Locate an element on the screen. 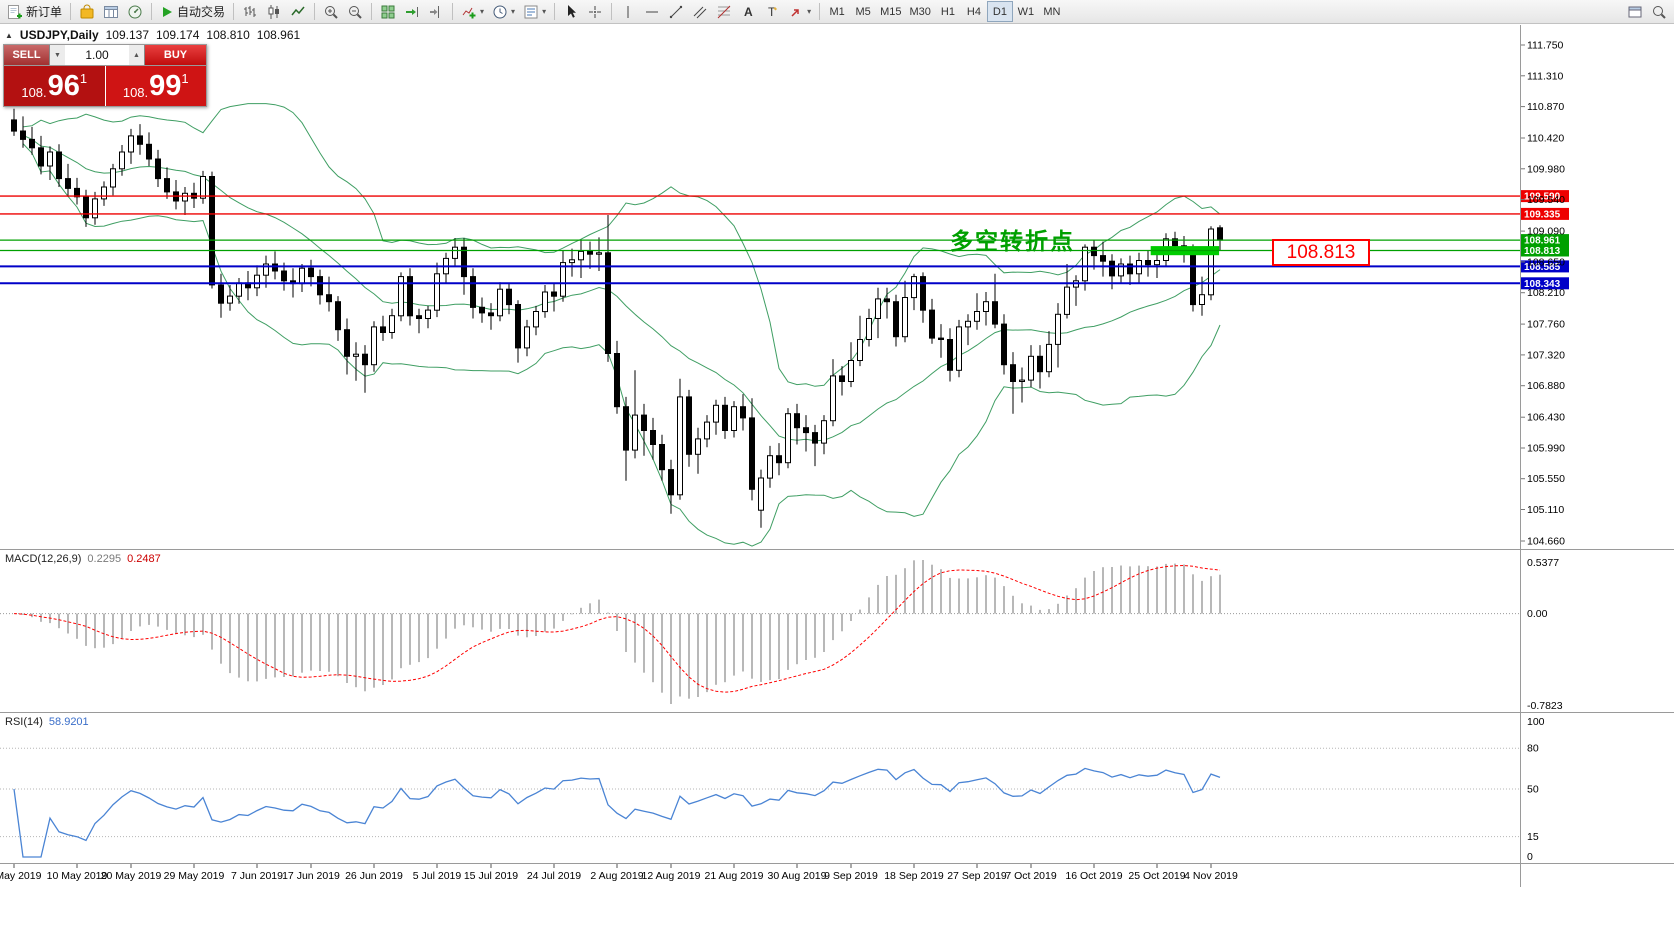 The width and height of the screenshot is (1674, 949). volume-input: ▼ 1.00 ▲ is located at coordinates (97, 55).